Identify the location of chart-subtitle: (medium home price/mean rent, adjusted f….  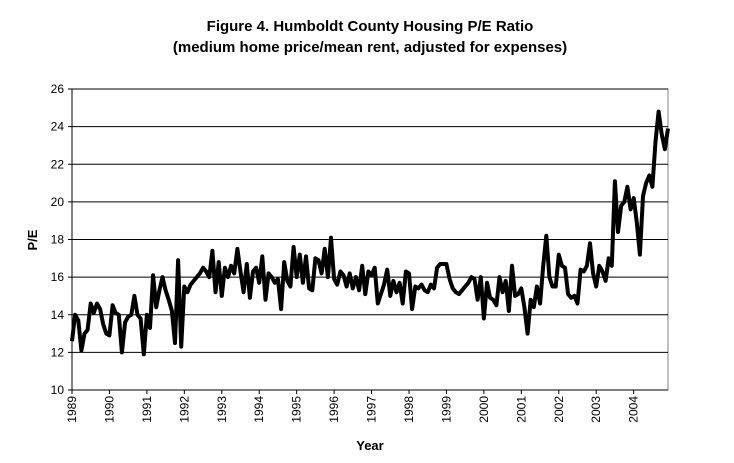
(370, 47).